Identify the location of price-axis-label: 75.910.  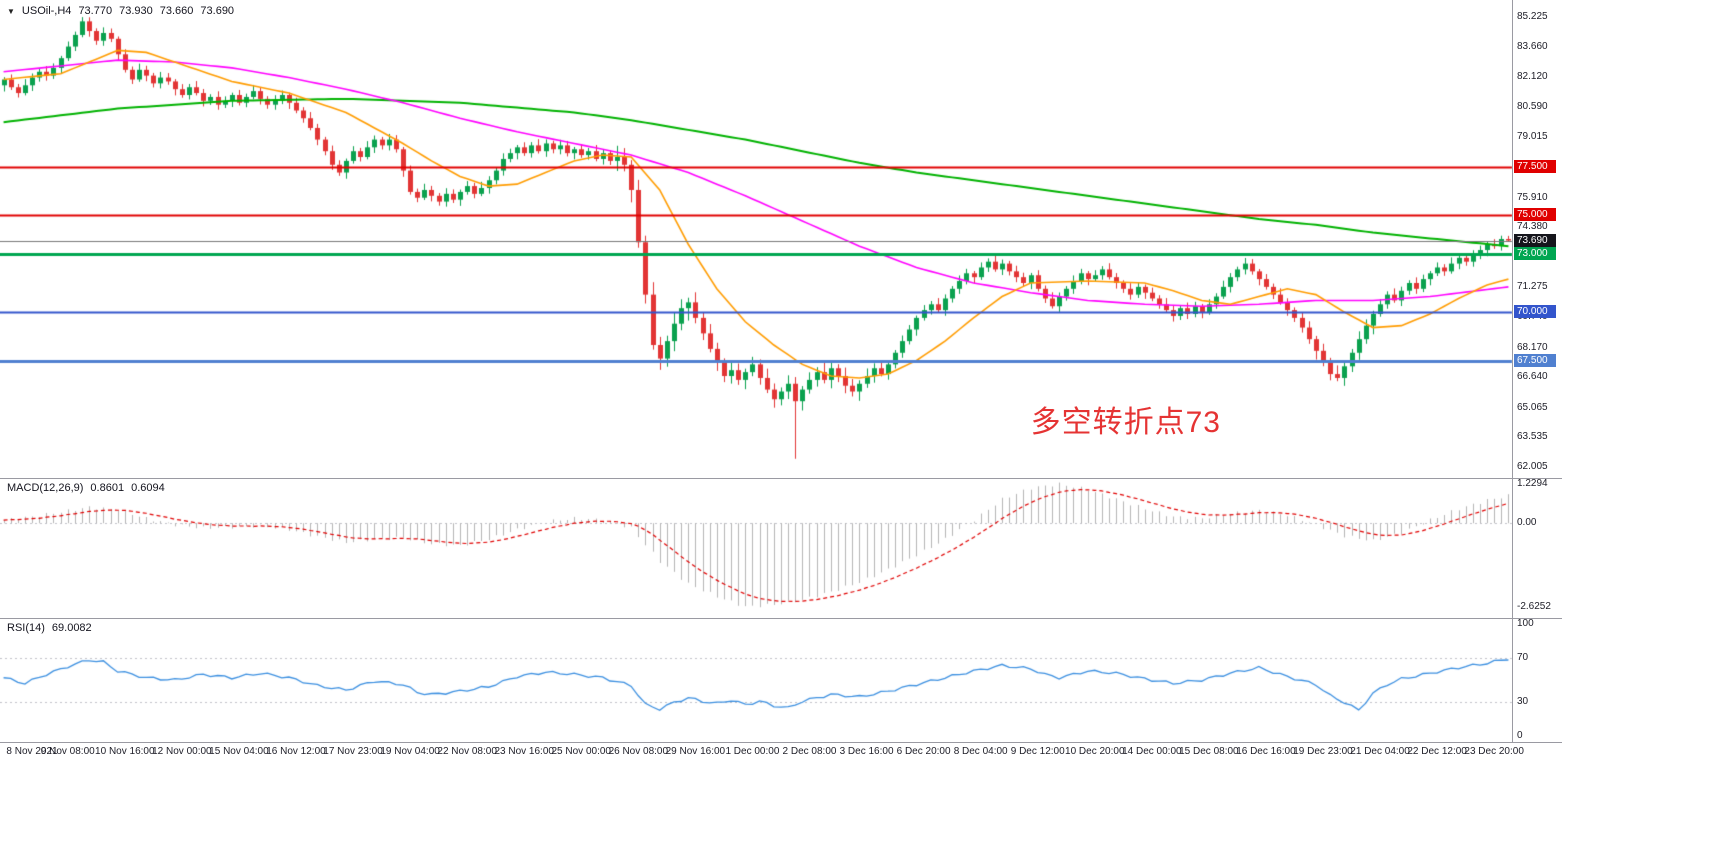
(1532, 197).